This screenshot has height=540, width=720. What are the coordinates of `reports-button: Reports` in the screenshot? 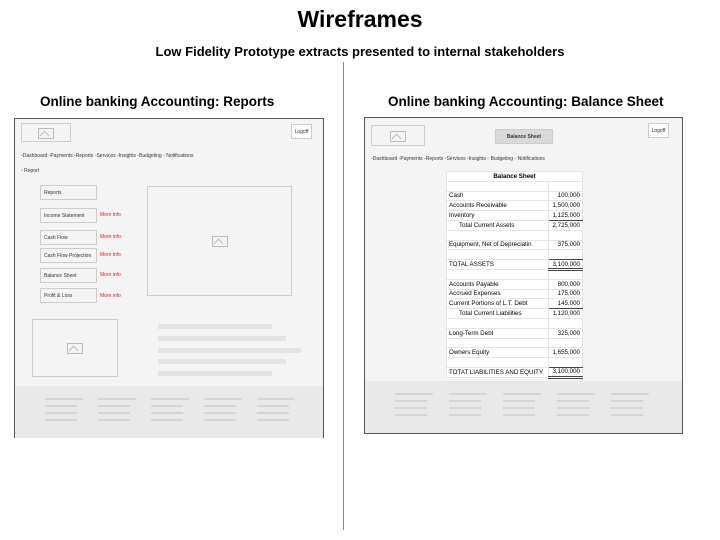 It's located at (68, 192).